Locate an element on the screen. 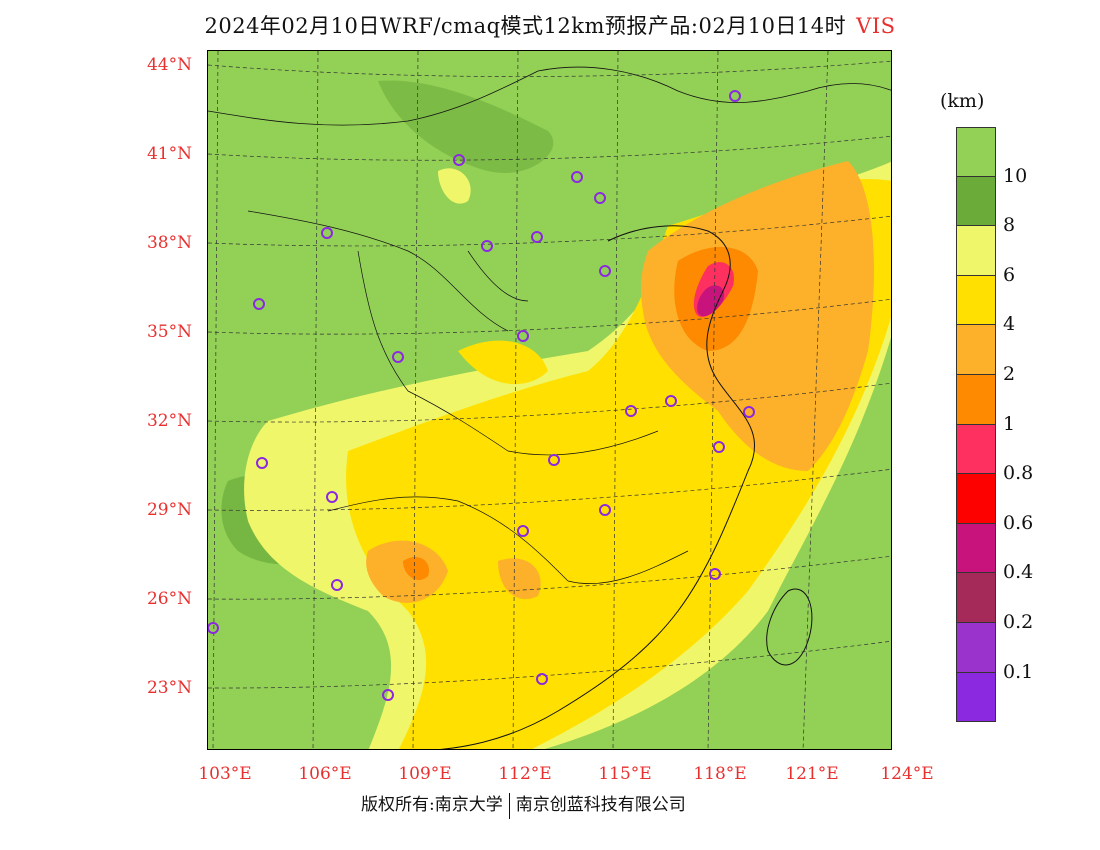 The height and width of the screenshot is (850, 1100). color-bar-label: 1 is located at coordinates (1009, 423).